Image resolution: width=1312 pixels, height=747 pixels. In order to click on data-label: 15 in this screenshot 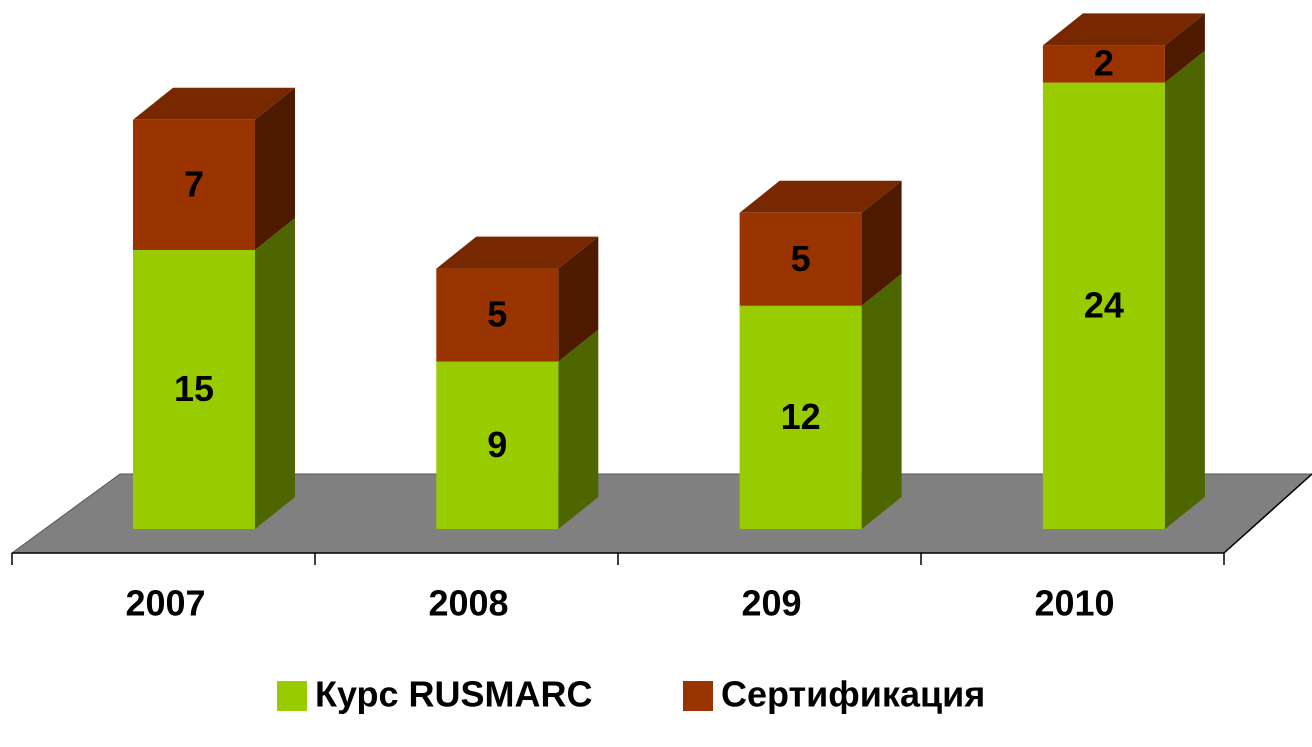, I will do `click(194, 388)`.